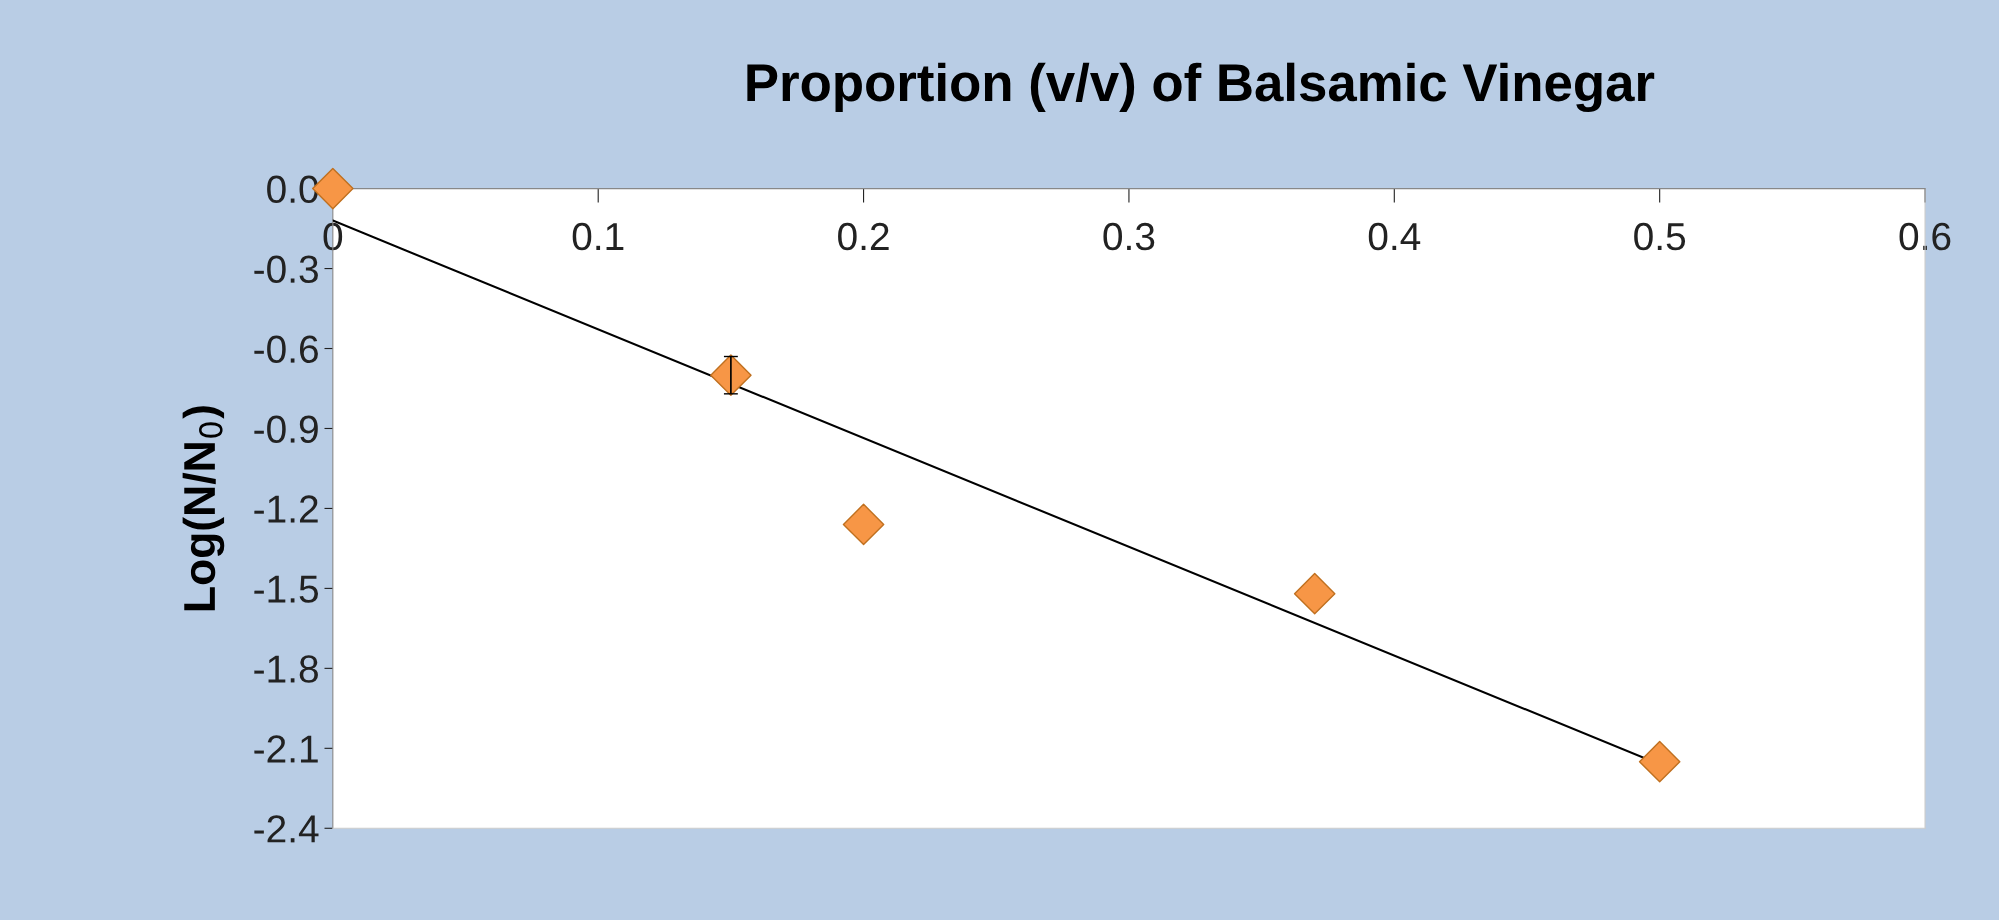  Describe the element at coordinates (286, 669) in the screenshot. I see `y-tick-label: -1.8` at that location.